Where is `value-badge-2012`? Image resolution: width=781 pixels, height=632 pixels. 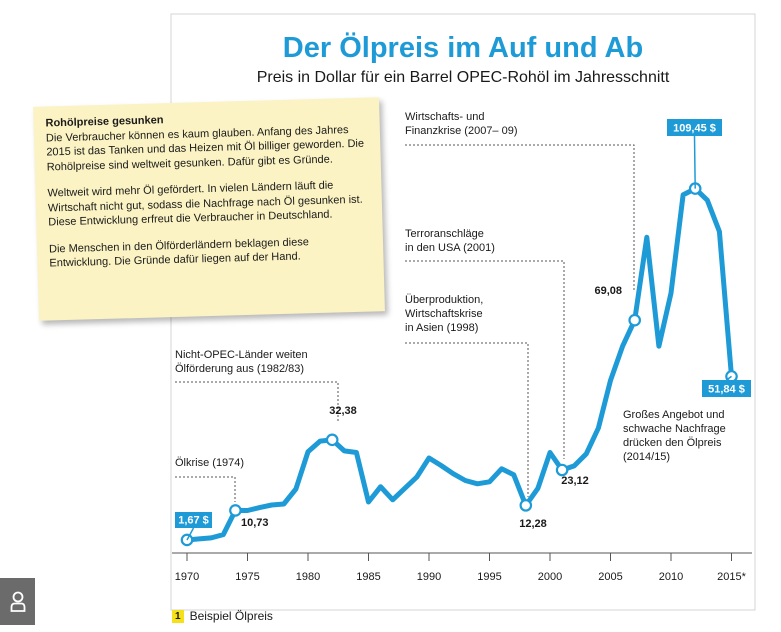 value-badge-2012 is located at coordinates (694, 127).